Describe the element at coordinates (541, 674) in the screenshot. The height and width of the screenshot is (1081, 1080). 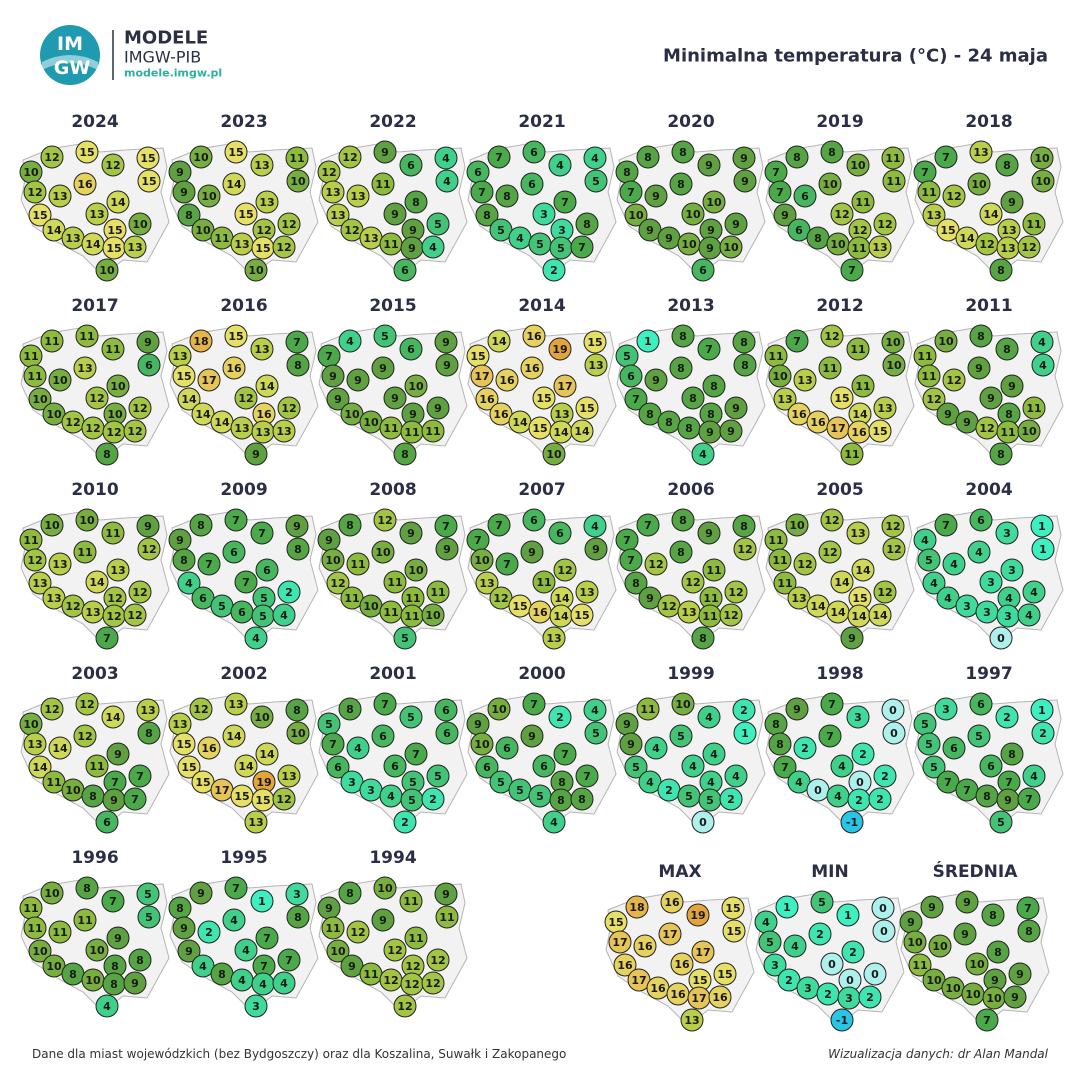
I see `map-label: 2000` at that location.